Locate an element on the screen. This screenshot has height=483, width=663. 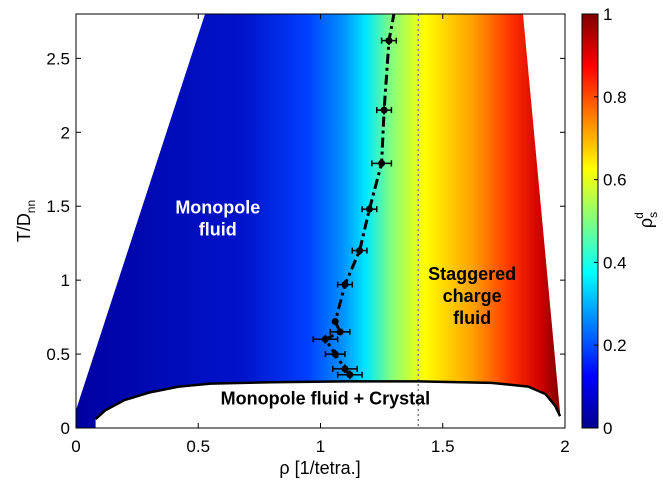
colorbar-tick-label: 1 is located at coordinates (607, 14).